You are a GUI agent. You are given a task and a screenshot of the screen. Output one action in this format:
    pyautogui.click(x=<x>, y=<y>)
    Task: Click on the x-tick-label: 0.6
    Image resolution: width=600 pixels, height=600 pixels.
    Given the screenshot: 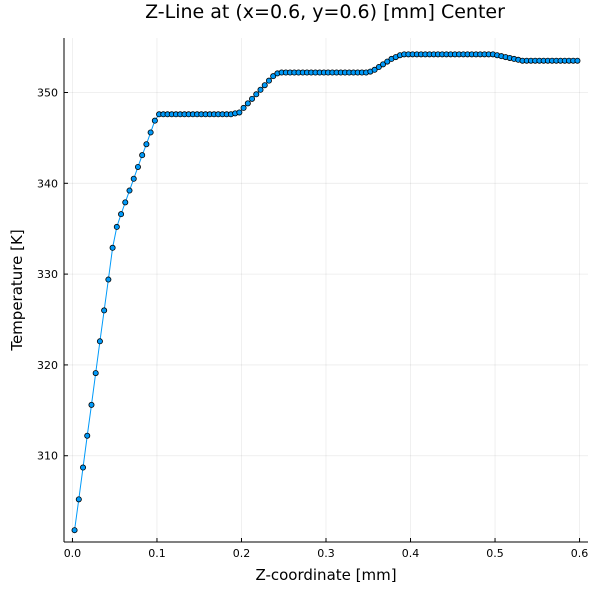 What is the action you would take?
    pyautogui.click(x=580, y=553)
    